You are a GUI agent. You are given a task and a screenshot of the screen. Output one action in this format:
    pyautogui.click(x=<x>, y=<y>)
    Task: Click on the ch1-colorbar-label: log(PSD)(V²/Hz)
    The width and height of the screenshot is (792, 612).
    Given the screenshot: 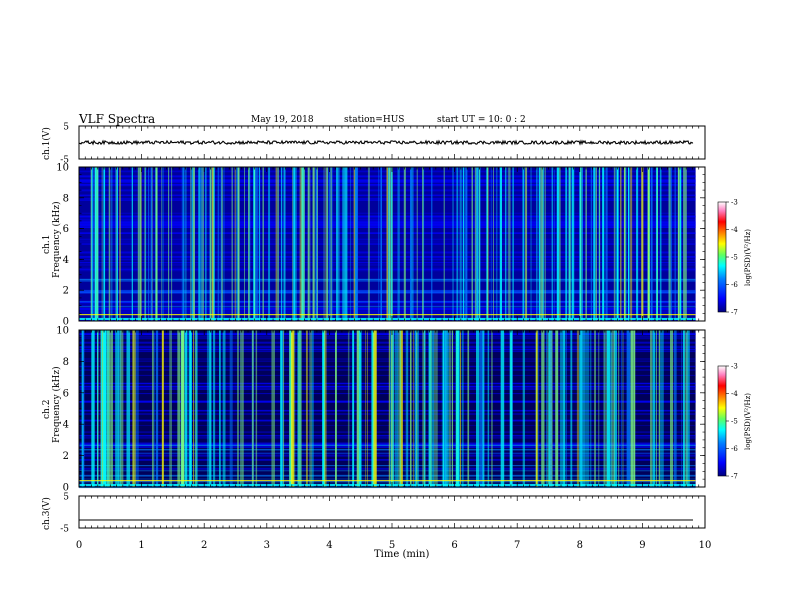 What is the action you would take?
    pyautogui.click(x=748, y=257)
    